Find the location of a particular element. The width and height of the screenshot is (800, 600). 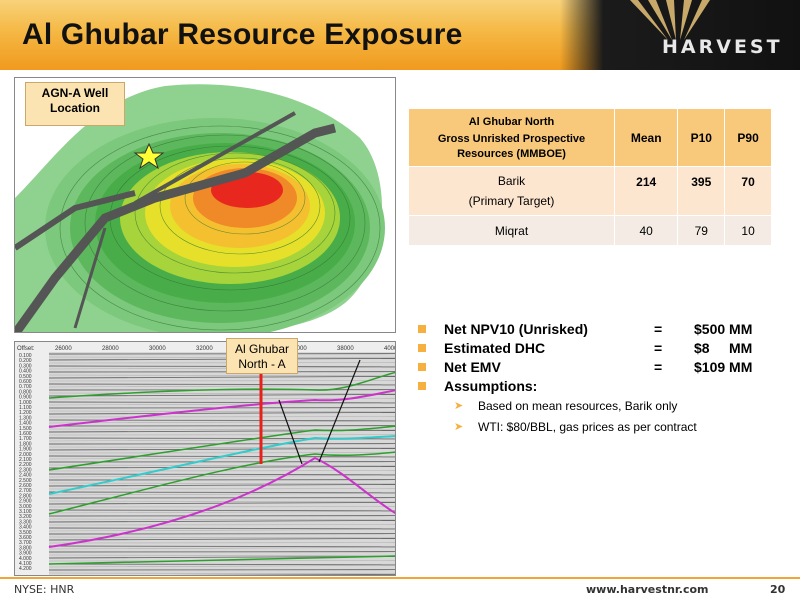

depth-tick-label: 1.900 is located at coordinates (25, 450).